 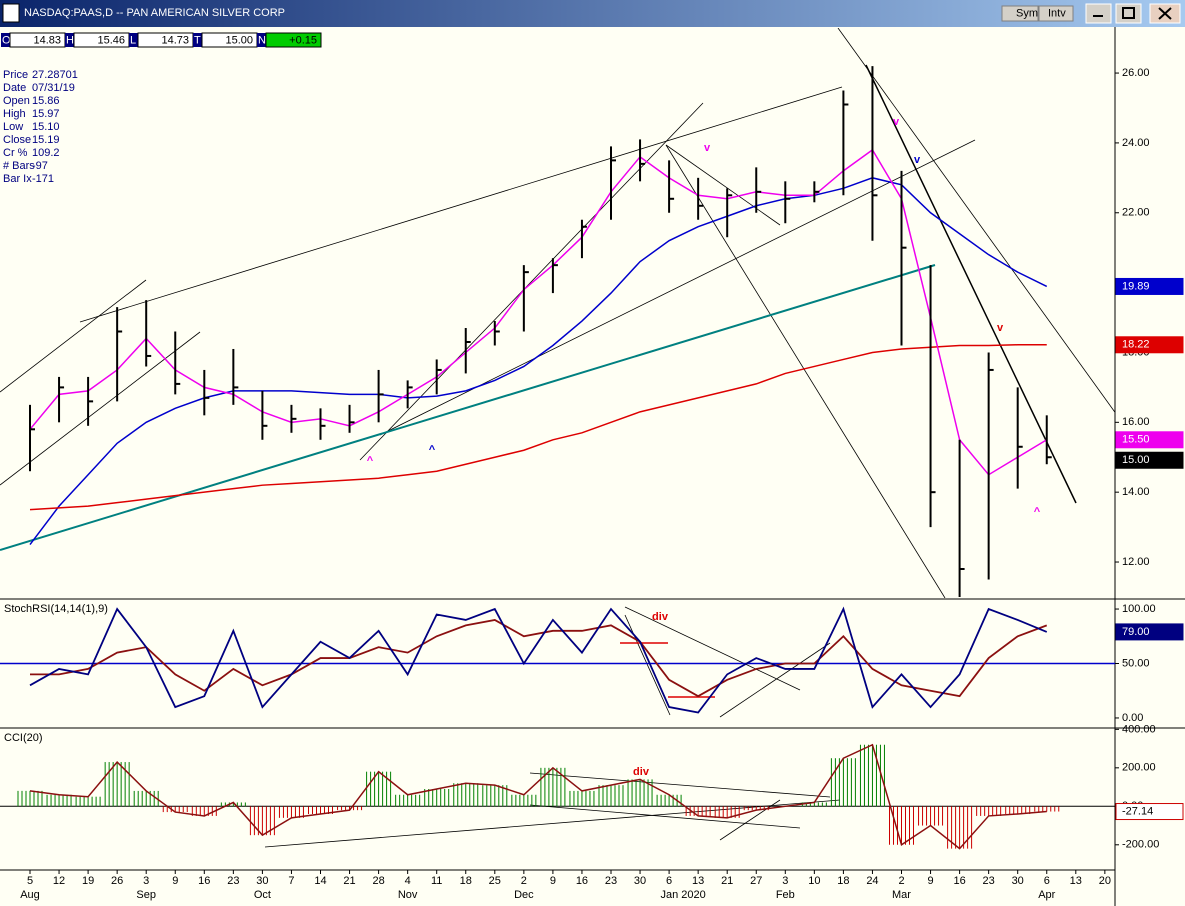 I want to click on y-tick-label: 14.00, so click(x=1136, y=492).